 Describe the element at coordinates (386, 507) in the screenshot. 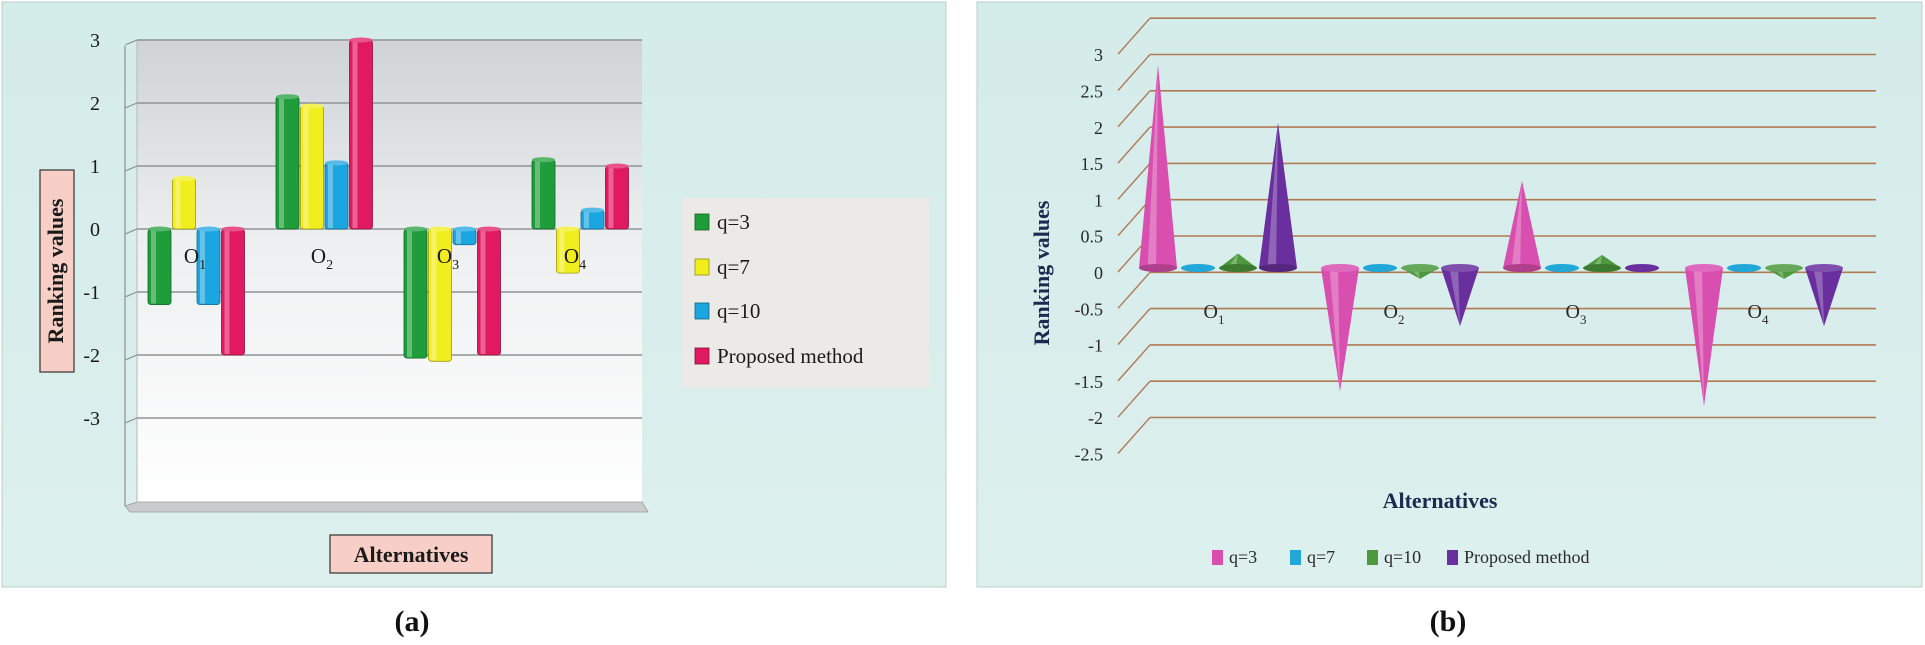

I see `panel-a-floor` at that location.